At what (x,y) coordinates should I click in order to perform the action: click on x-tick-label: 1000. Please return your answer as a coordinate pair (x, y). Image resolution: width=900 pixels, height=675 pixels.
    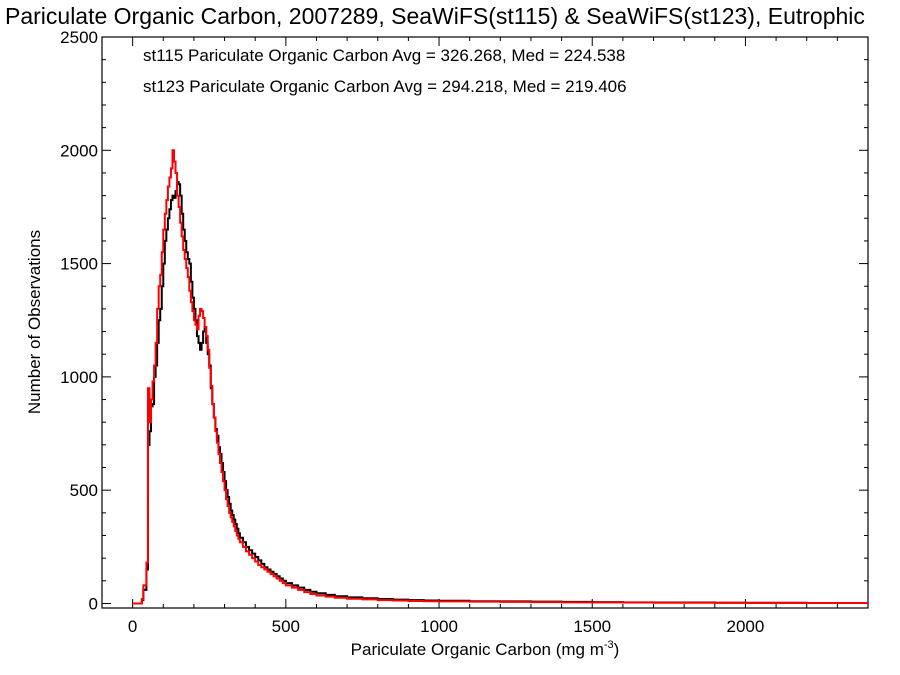
    Looking at the image, I should click on (439, 626).